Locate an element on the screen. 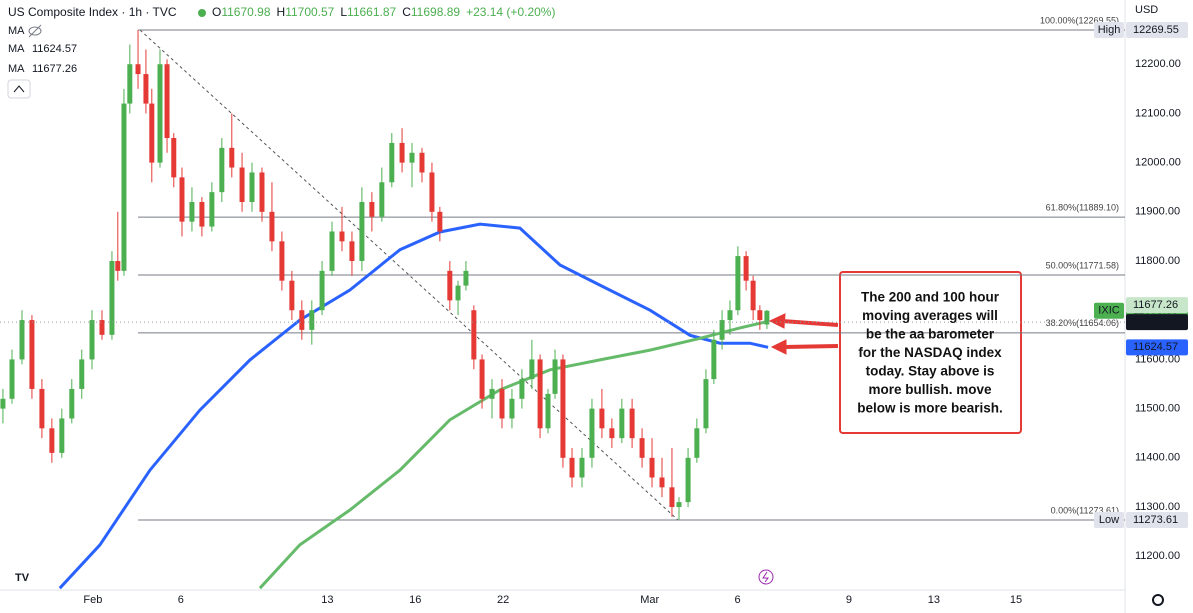 The height and width of the screenshot is (613, 1193). side-tag-label: Low is located at coordinates (1109, 520).